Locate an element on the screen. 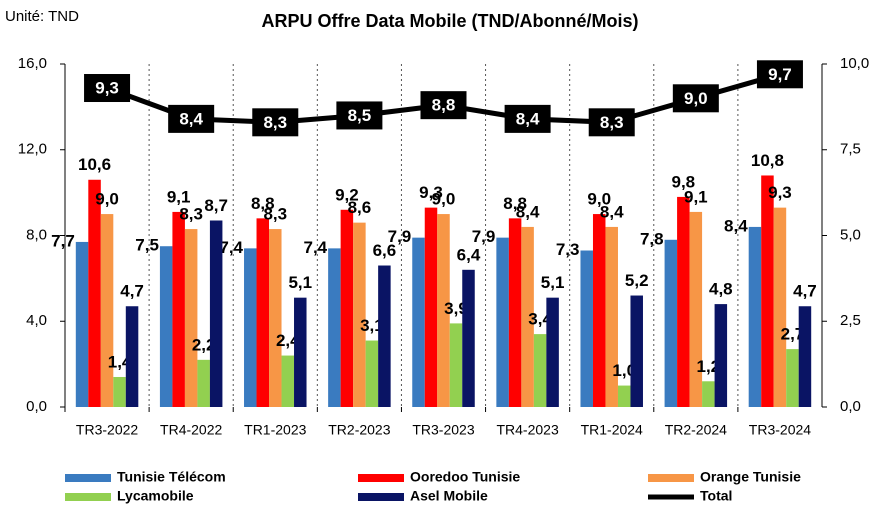 This screenshot has width=883, height=513. data-label: 5,2 is located at coordinates (637, 280).